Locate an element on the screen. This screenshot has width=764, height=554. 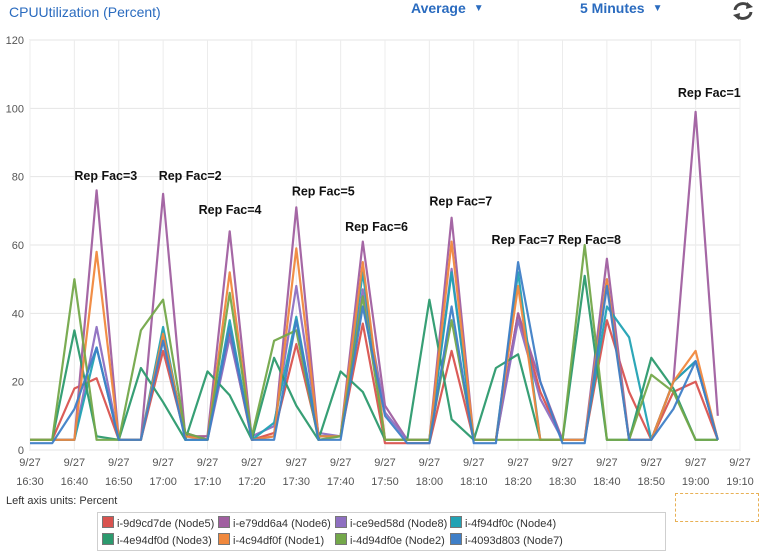
legend-label: i-4c94df0f (Node1) is located at coordinates (279, 541).